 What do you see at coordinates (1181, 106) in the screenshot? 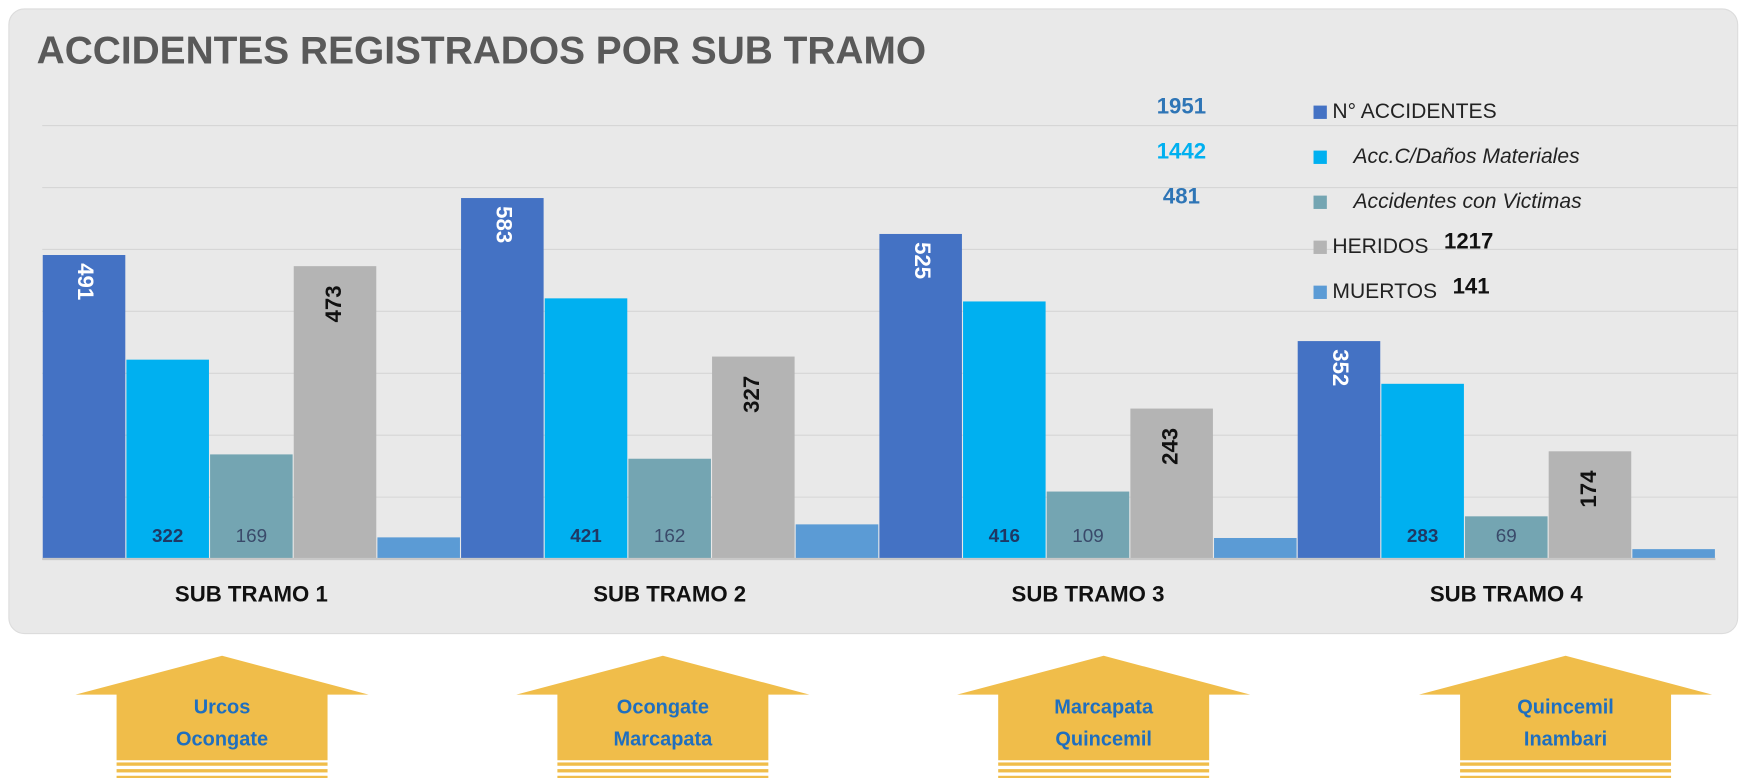
I see `legend-total: 1951` at bounding box center [1181, 106].